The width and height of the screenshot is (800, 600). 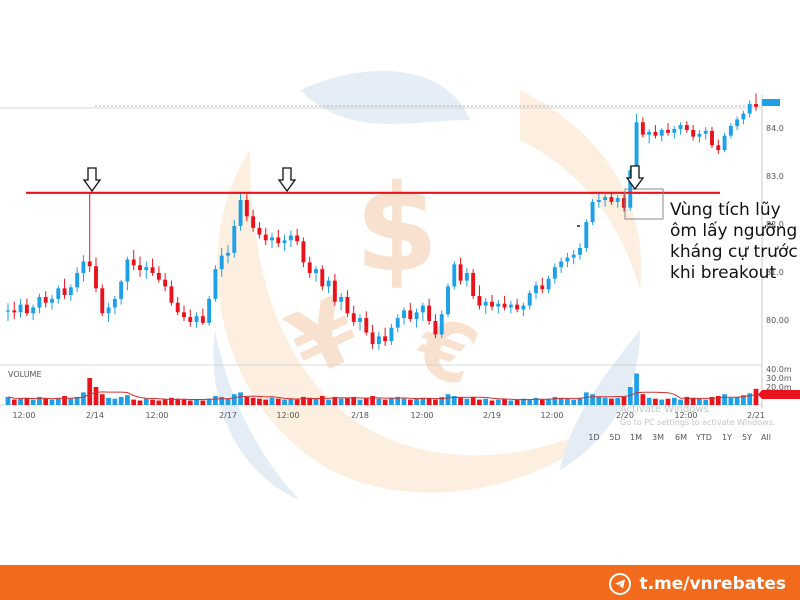 I want to click on range-button: 5D, so click(x=614, y=437).